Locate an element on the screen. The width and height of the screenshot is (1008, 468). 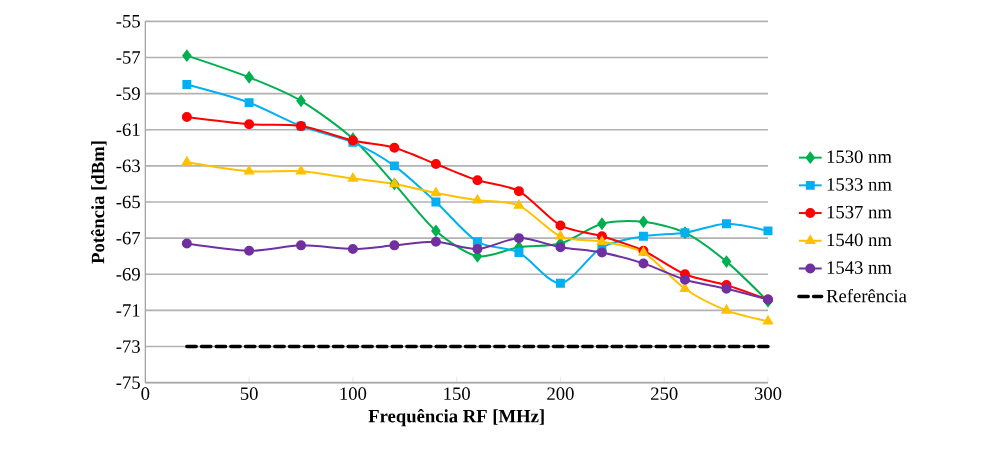
legend-label: 1533 nm is located at coordinates (859, 184).